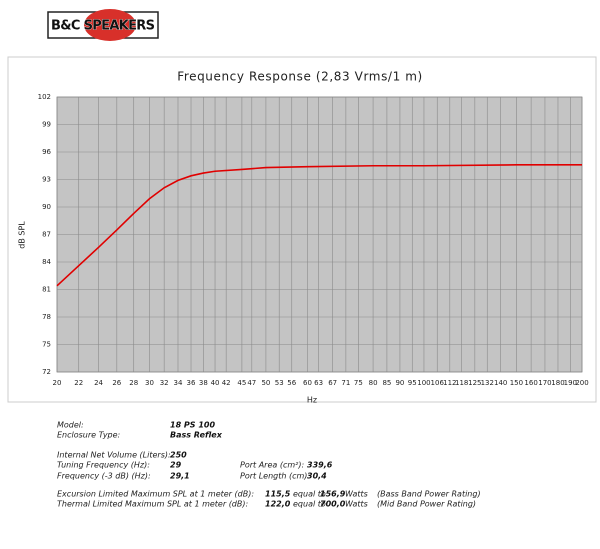  What do you see at coordinates (291, 383) in the screenshot?
I see `x-tick-label: 56` at bounding box center [291, 383].